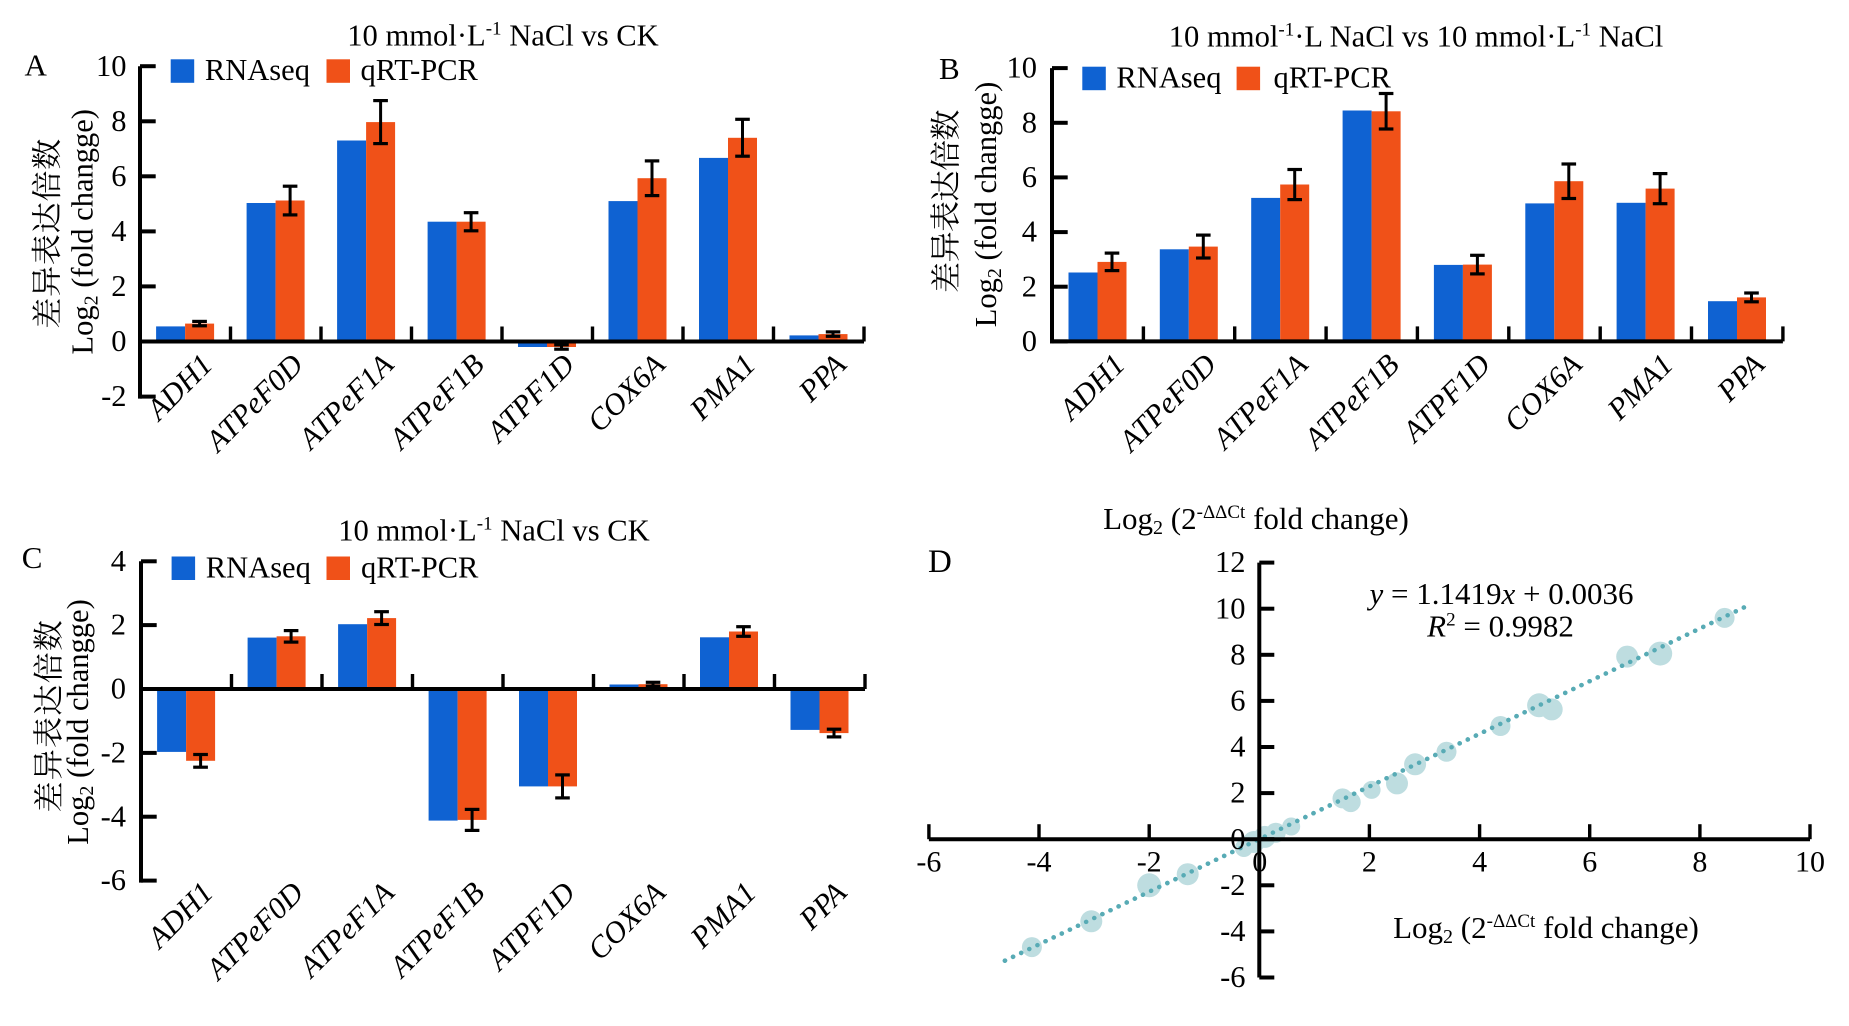 The width and height of the screenshot is (1849, 1026). I want to click on svg-text: B, so click(949, 68).